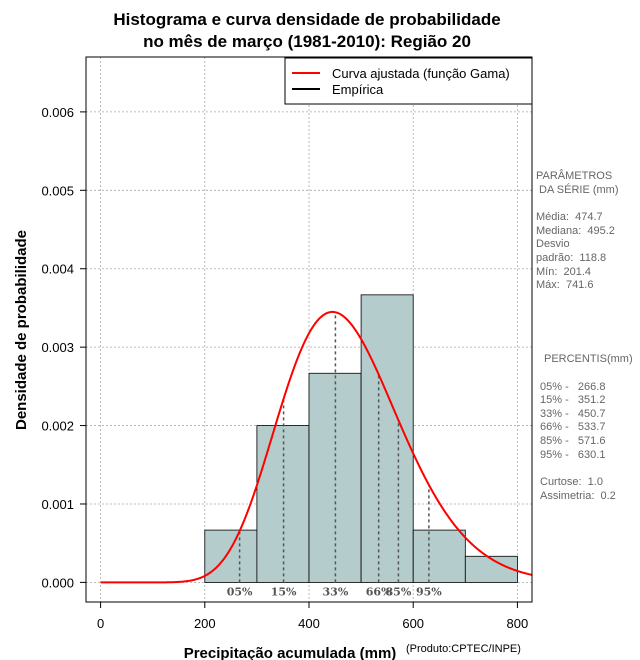  What do you see at coordinates (569, 217) in the screenshot?
I see `param-media: Média: 474.7` at bounding box center [569, 217].